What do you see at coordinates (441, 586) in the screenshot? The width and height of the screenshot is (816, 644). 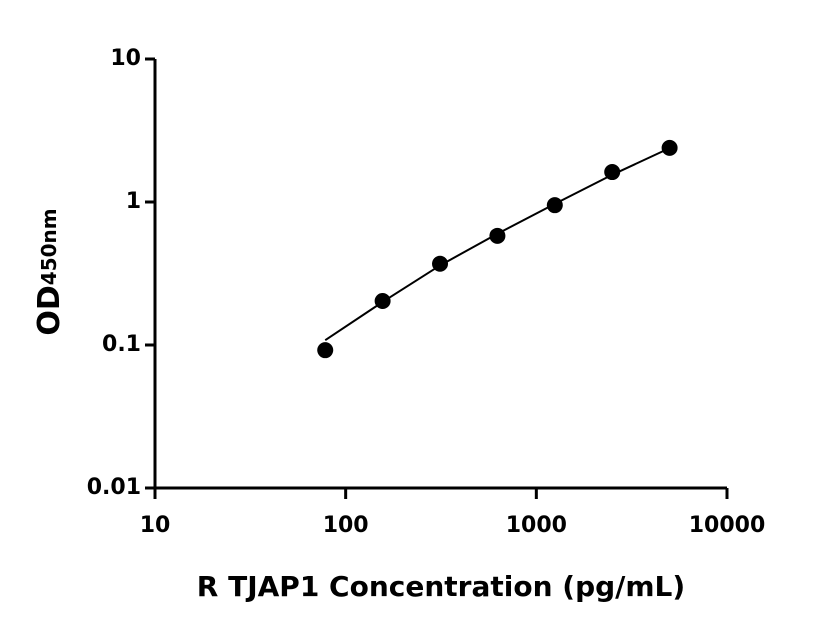 I see `x-axis-label: R TJAP1 Concentration (pg/mL)` at bounding box center [441, 586].